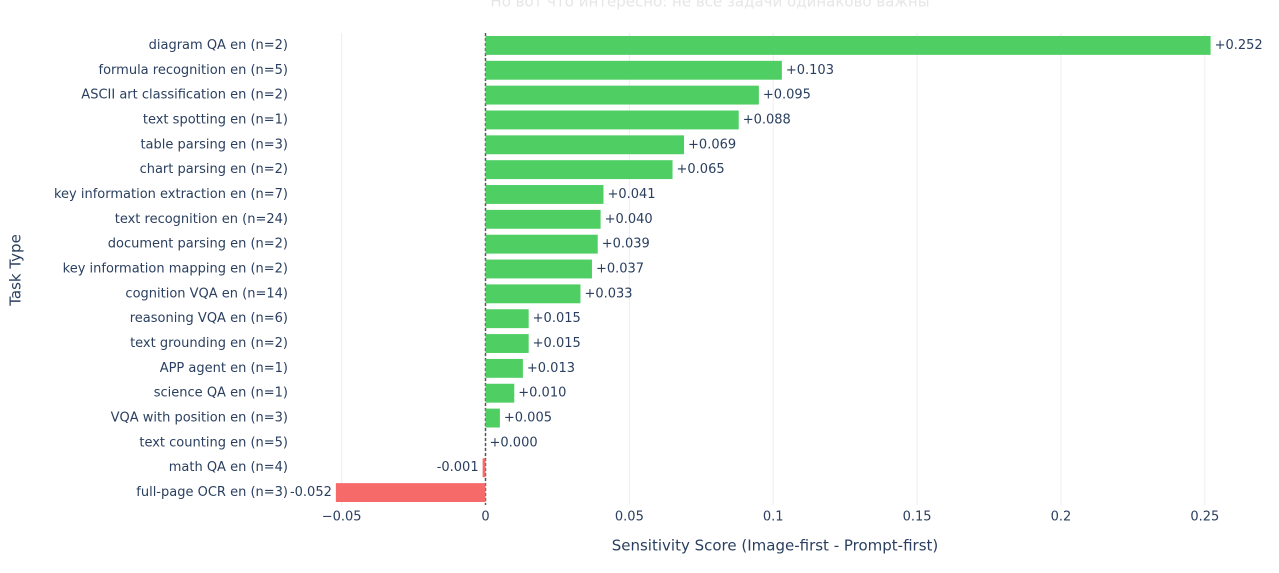  I want to click on y-tick-label: math QA en (n=4), so click(228, 467).